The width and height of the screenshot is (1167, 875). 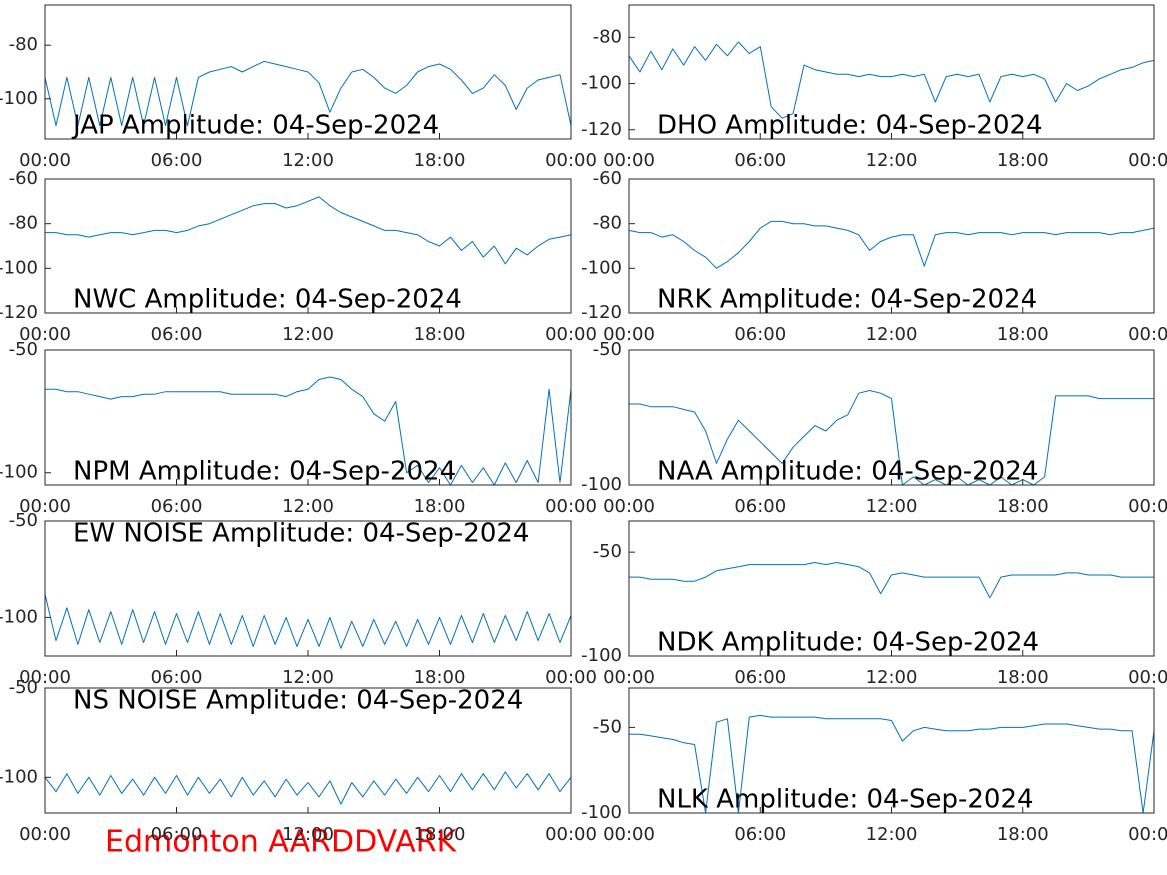 I want to click on chart-title: DHO Amplitude: 04-Sep-2024, so click(x=850, y=126).